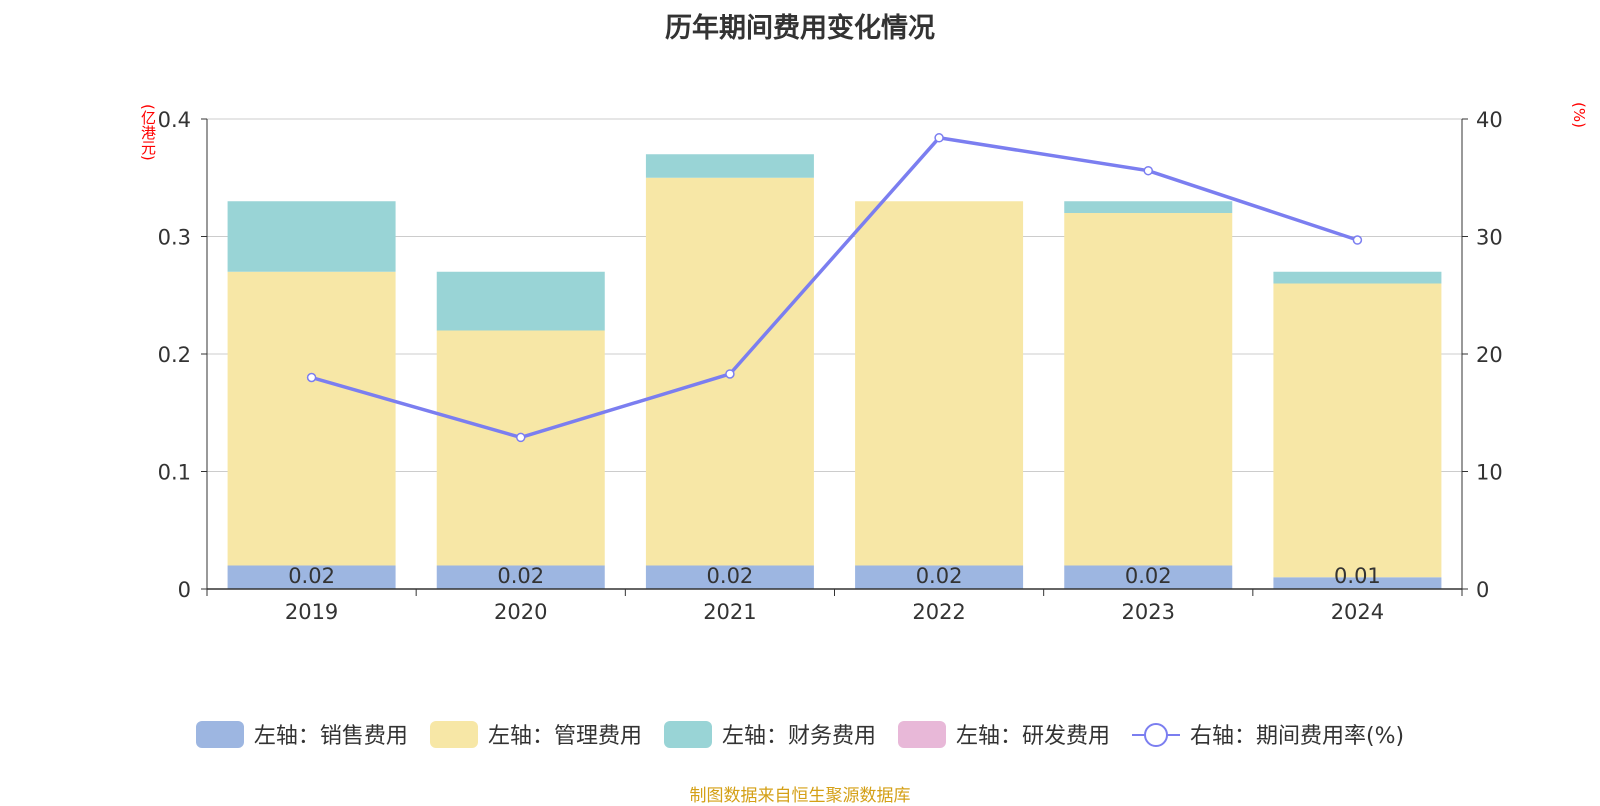 Image resolution: width=1600 pixels, height=806 pixels. I want to click on legend-line-marker, so click(1155, 734).